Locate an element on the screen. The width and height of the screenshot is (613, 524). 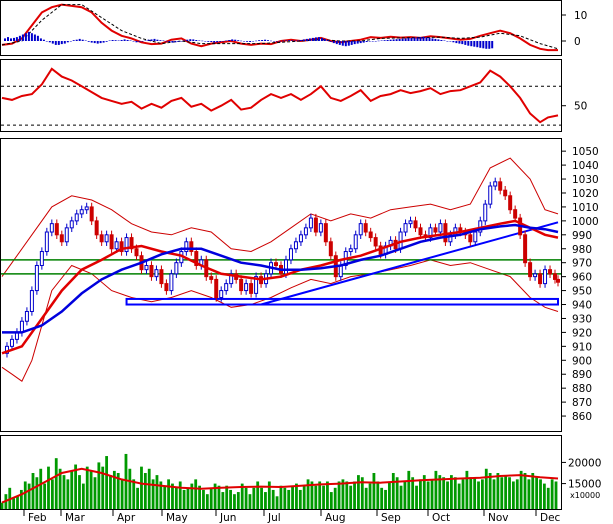
month-label: Jul is located at coordinates (274, 518).